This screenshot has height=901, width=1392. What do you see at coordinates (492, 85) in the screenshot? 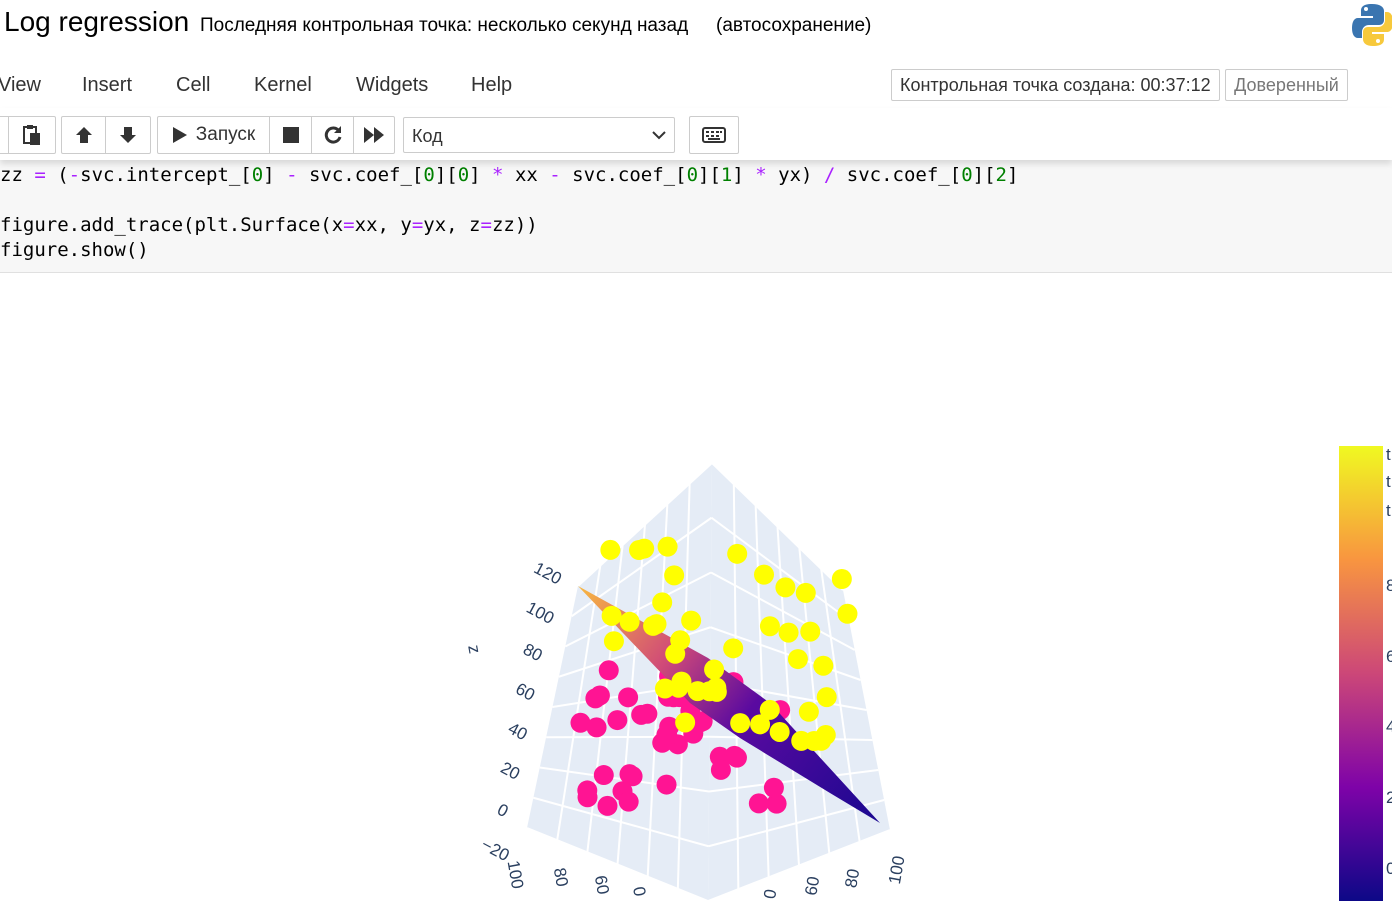
I see `menu-help: Help` at bounding box center [492, 85].